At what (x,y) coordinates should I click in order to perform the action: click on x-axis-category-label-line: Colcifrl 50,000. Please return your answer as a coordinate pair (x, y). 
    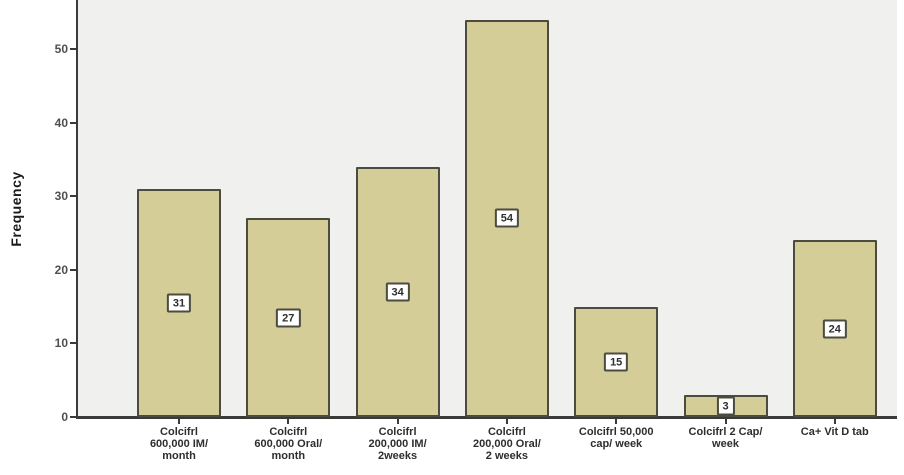
    Looking at the image, I should click on (616, 432).